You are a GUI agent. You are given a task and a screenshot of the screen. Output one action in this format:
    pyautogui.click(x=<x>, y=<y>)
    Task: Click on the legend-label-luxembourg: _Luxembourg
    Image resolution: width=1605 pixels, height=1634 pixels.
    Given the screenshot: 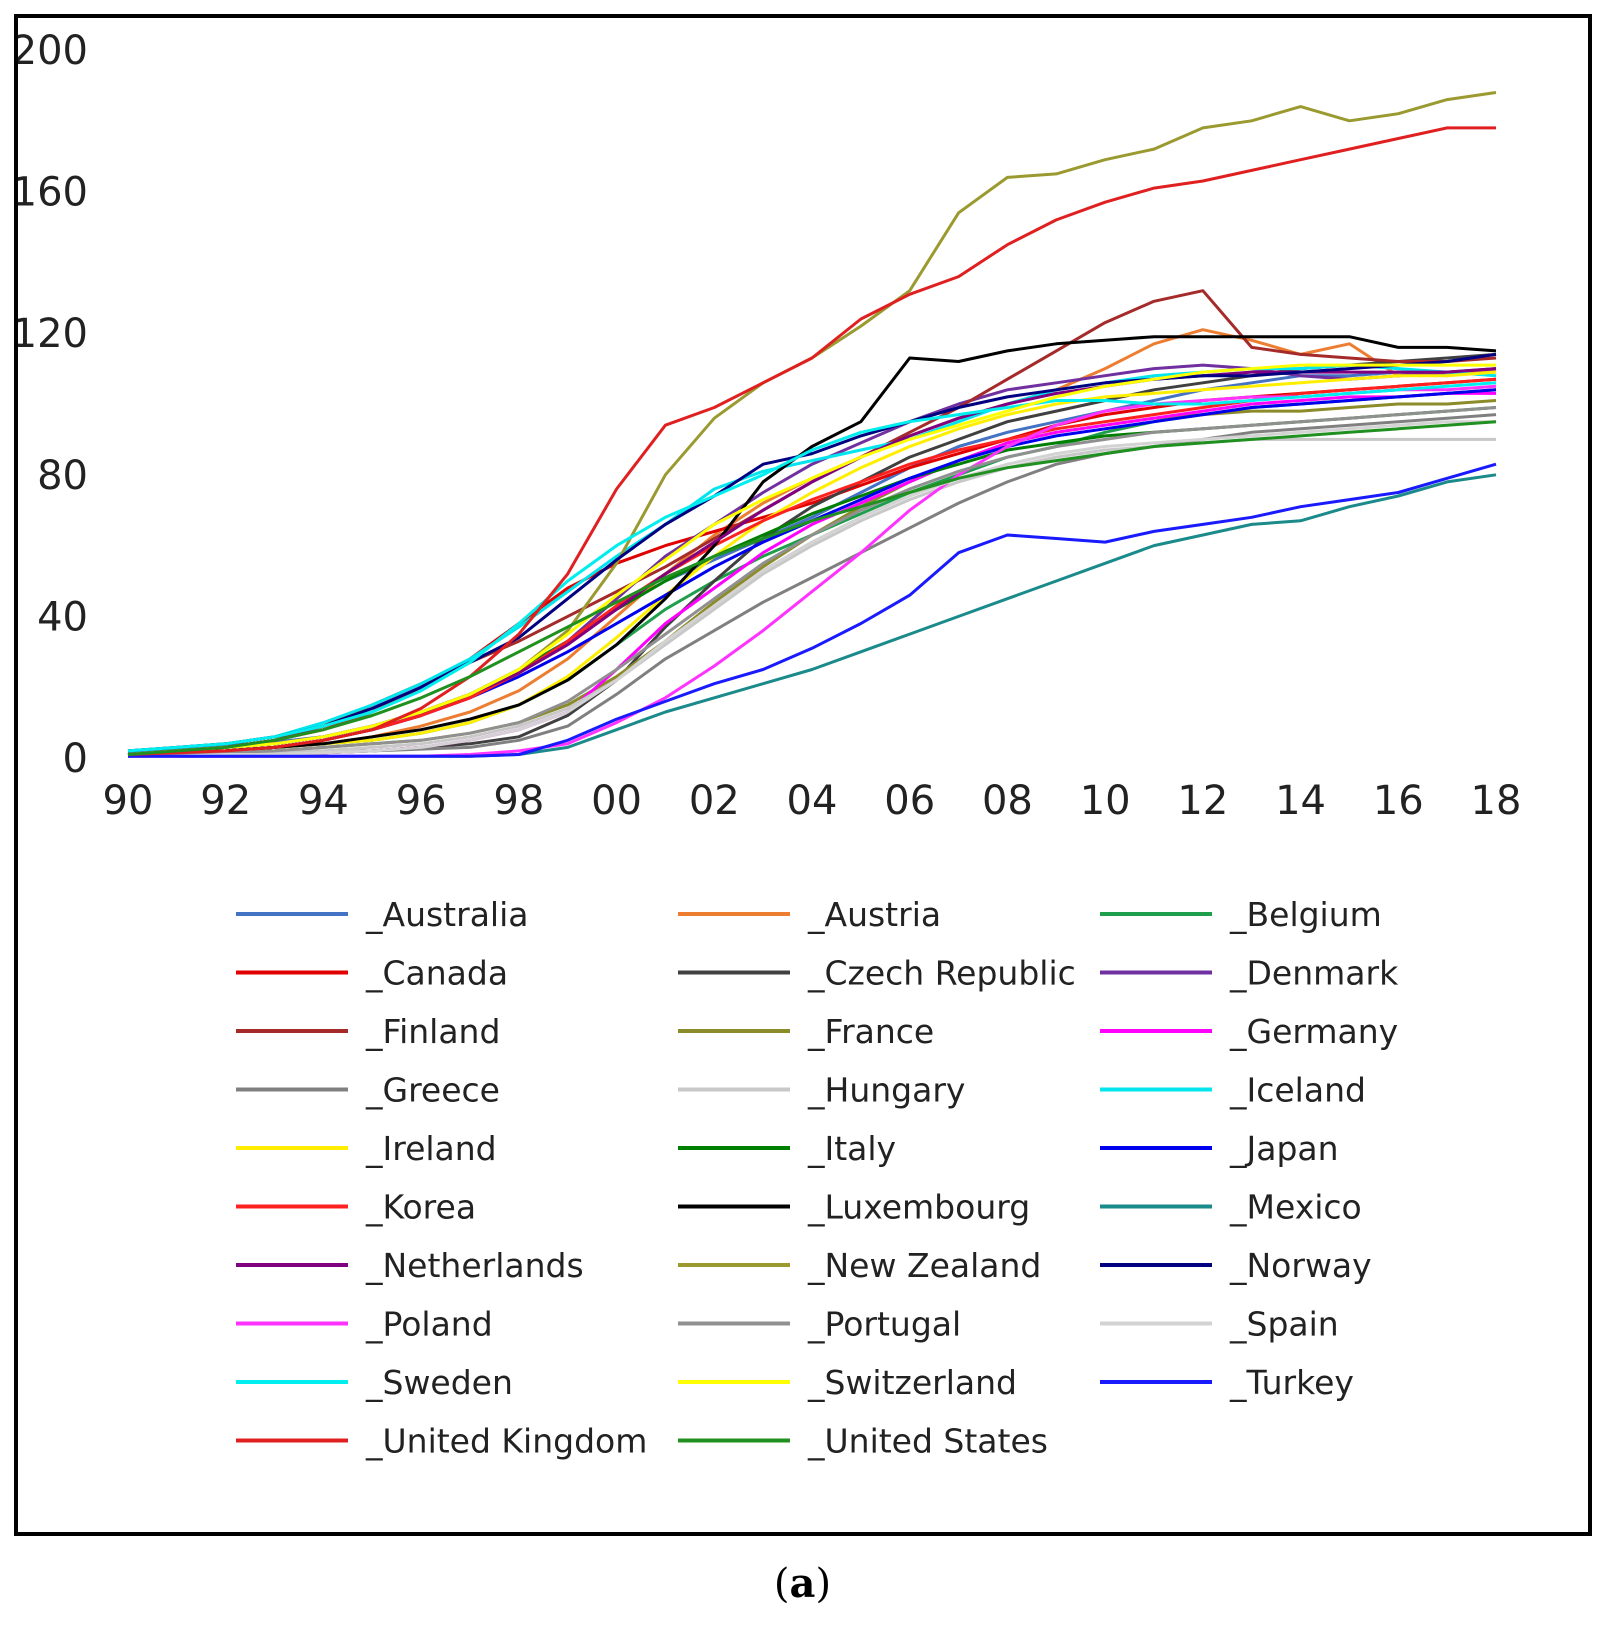 What is the action you would take?
    pyautogui.click(x=918, y=1207)
    